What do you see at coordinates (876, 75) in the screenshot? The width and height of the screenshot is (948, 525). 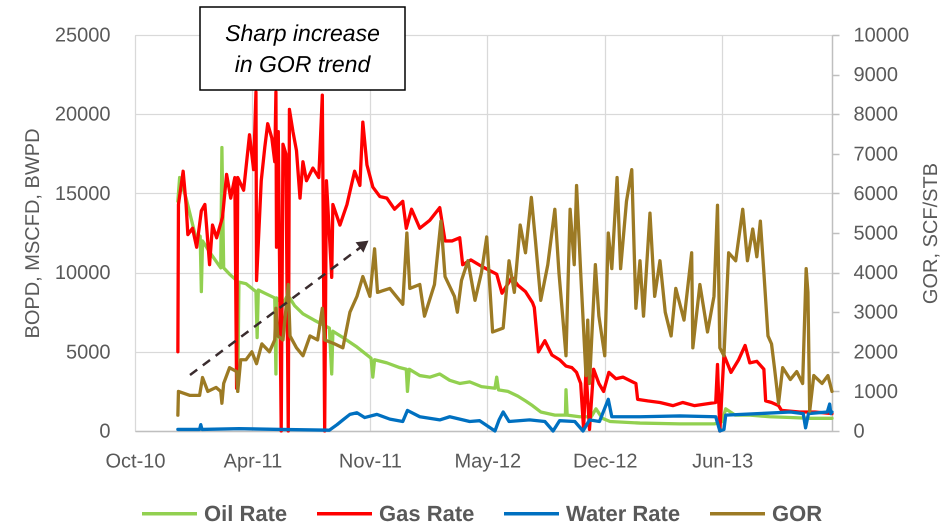 I see `y2-tick-label: 9000` at bounding box center [876, 75].